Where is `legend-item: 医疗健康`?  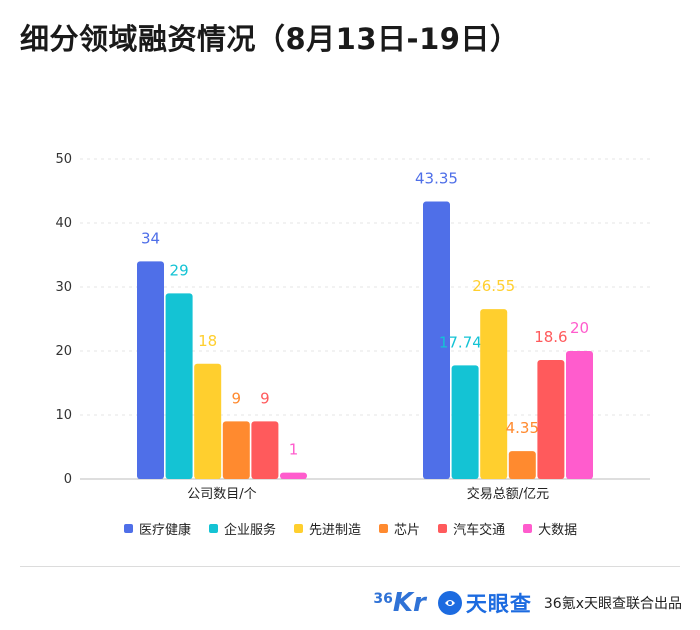
legend-item: 医疗健康 is located at coordinates (157, 528).